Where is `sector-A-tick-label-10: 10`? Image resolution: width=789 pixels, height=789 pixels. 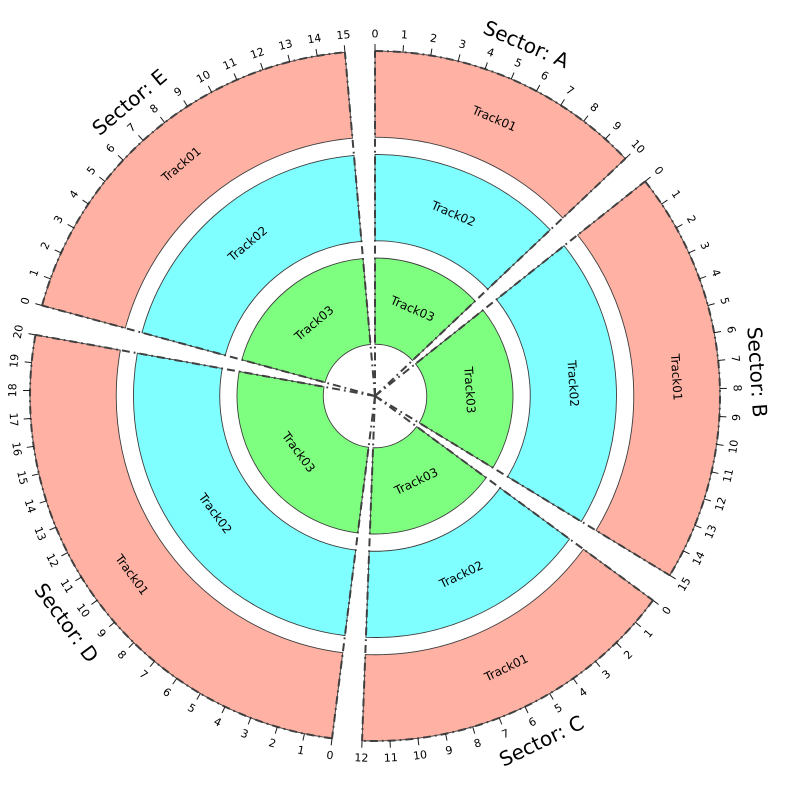 sector-A-tick-label-10: 10 is located at coordinates (637, 146).